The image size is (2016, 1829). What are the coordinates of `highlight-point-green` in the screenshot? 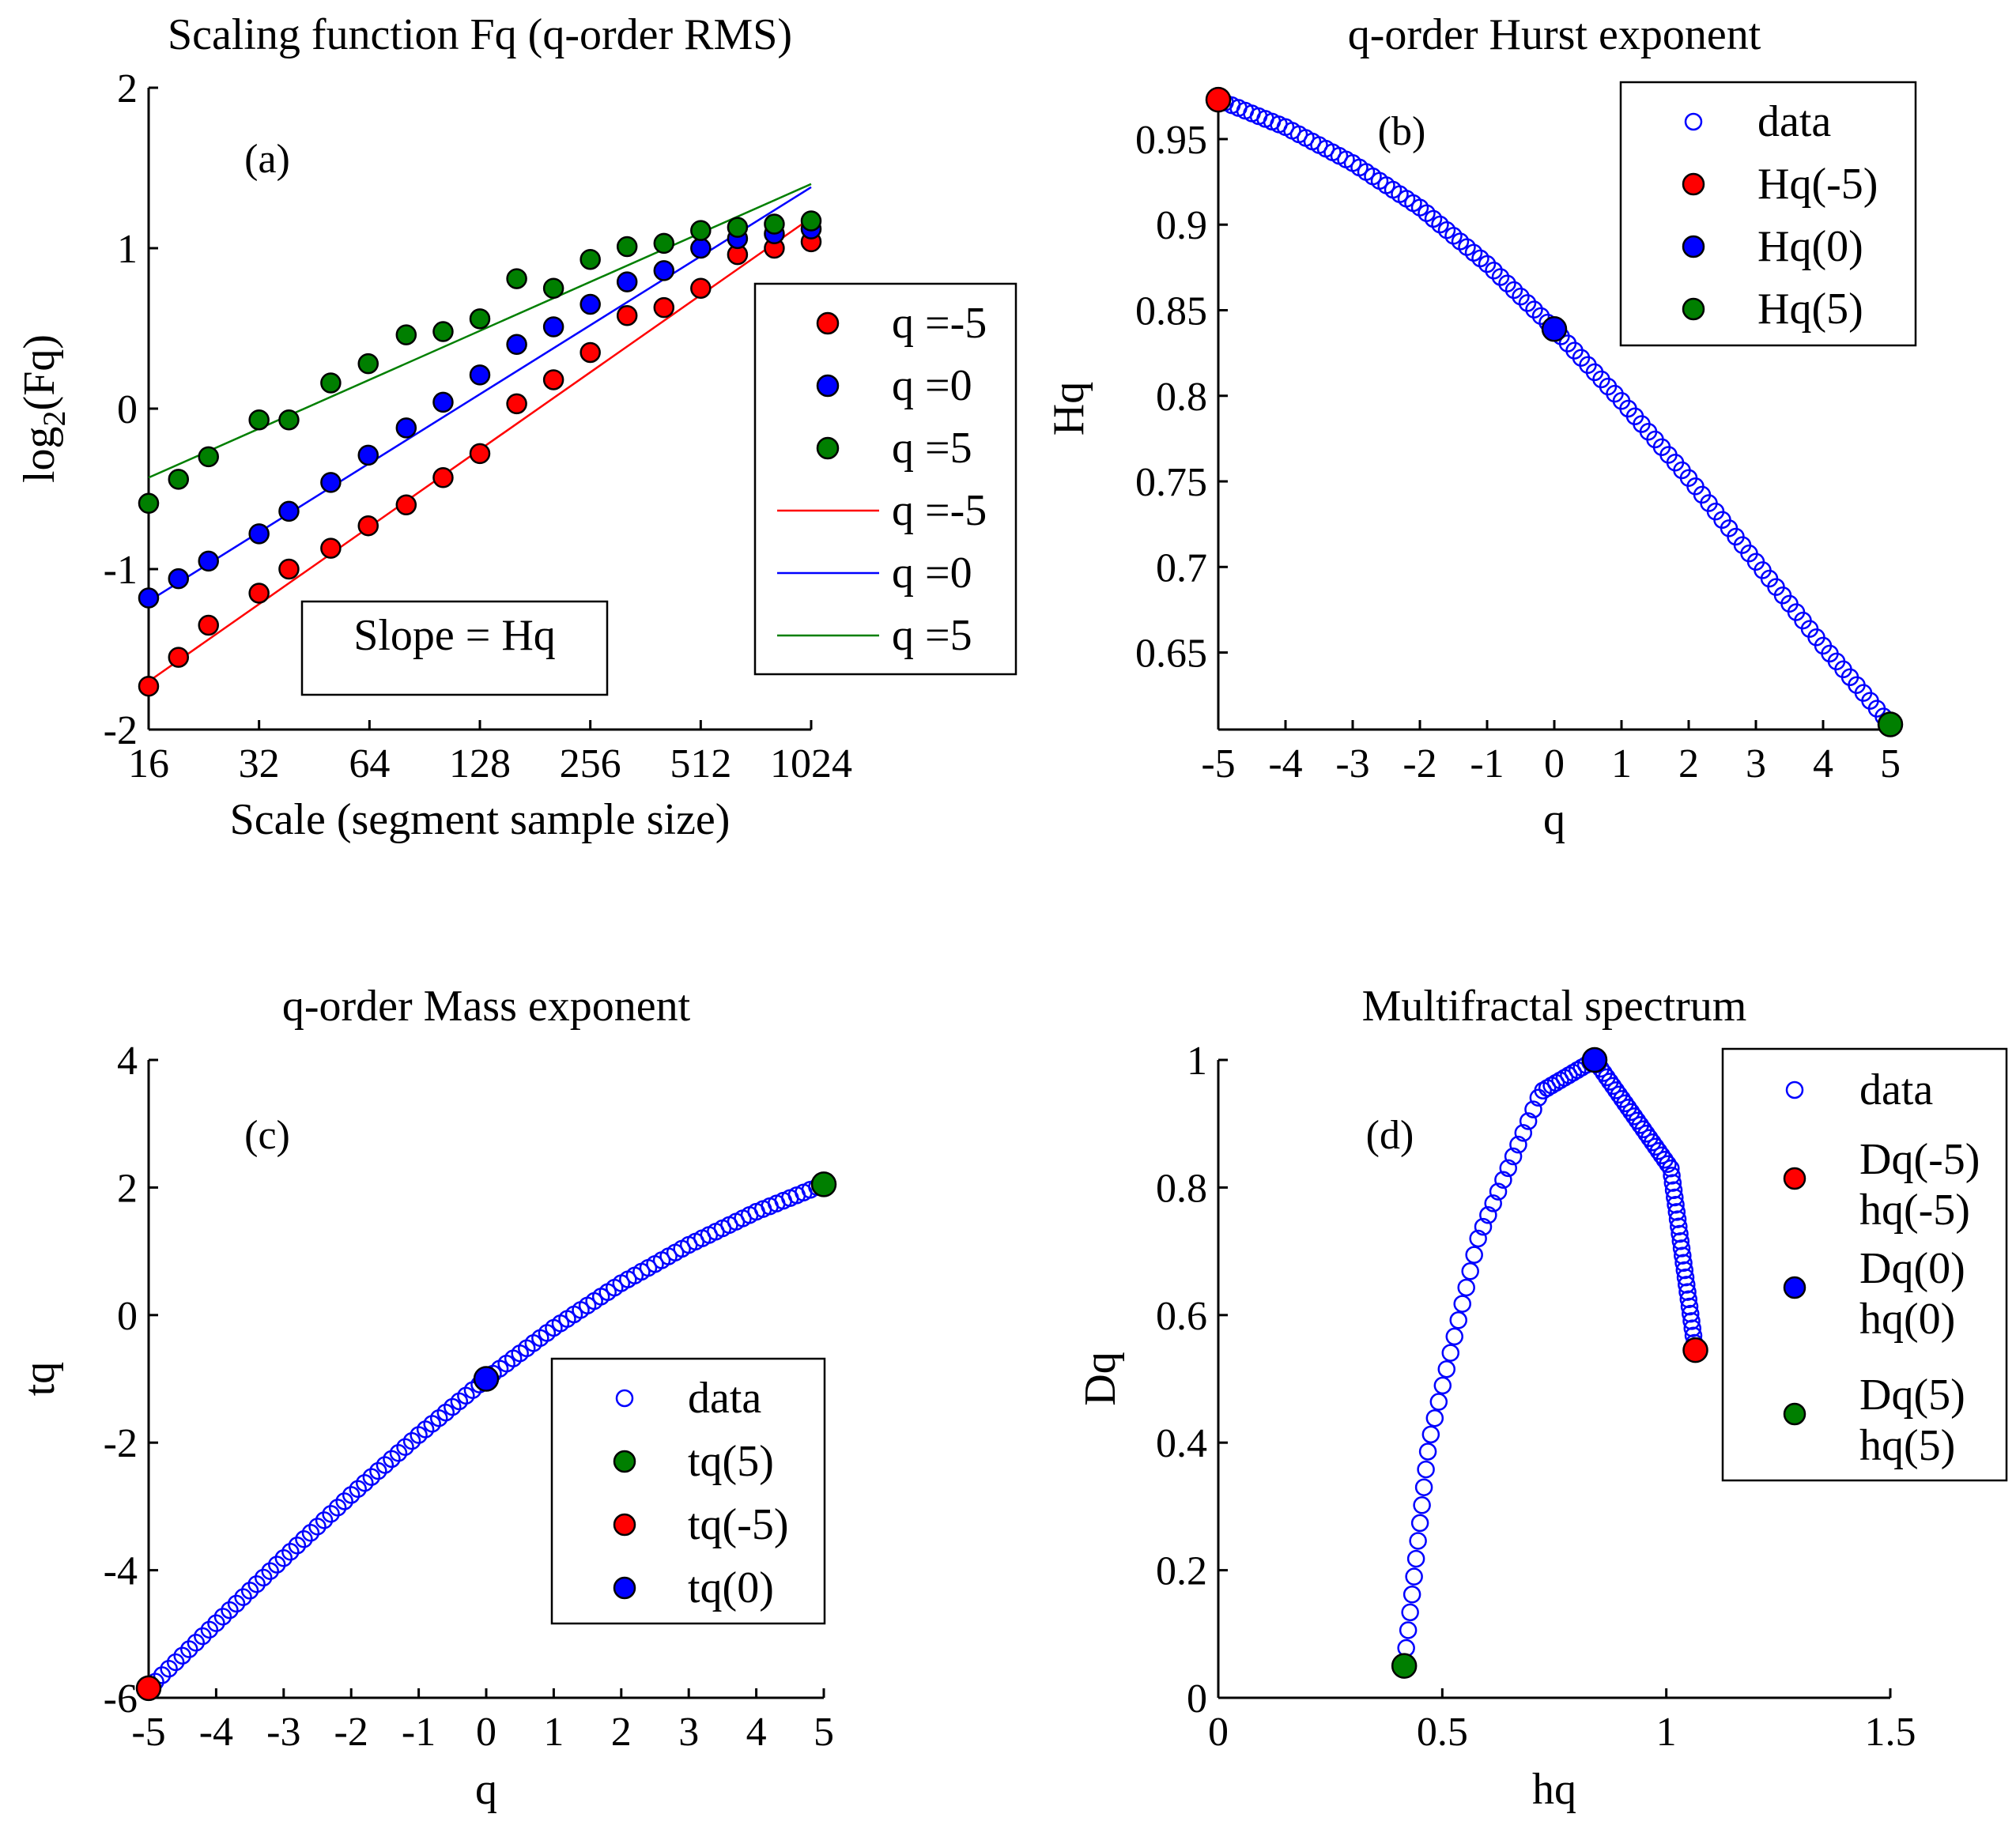 It's located at (823, 1184).